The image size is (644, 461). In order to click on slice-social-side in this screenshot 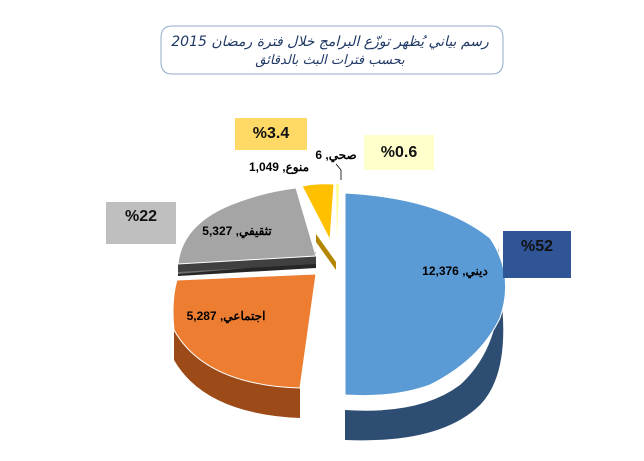, I will do `click(237, 374)`.